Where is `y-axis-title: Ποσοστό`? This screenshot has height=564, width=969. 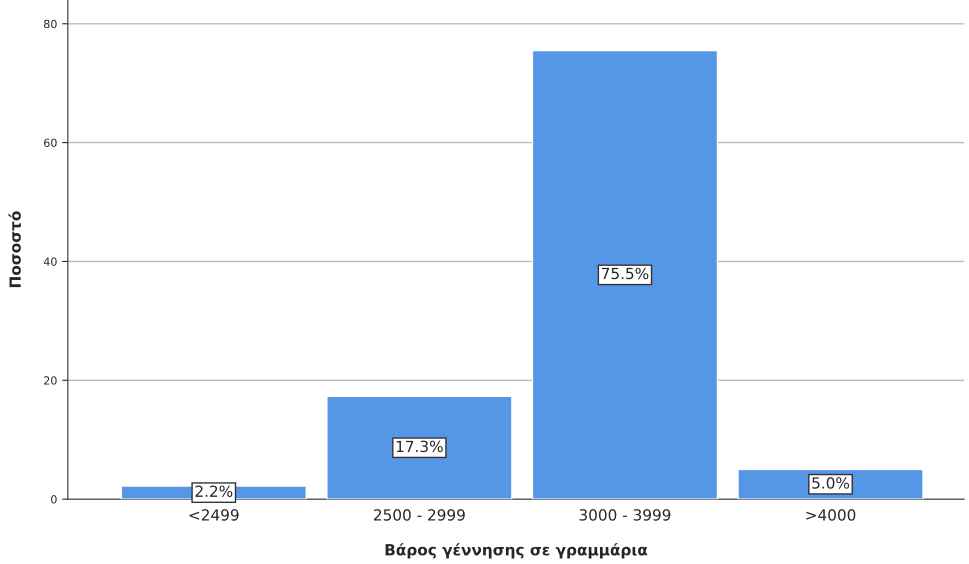 y-axis-title: Ποσοστό is located at coordinates (14, 249).